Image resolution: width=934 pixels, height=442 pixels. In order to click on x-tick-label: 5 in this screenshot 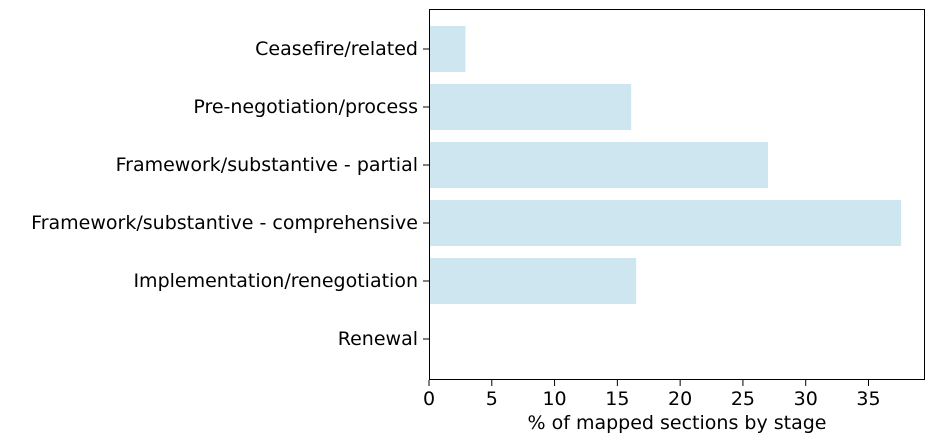, I will do `click(492, 399)`.